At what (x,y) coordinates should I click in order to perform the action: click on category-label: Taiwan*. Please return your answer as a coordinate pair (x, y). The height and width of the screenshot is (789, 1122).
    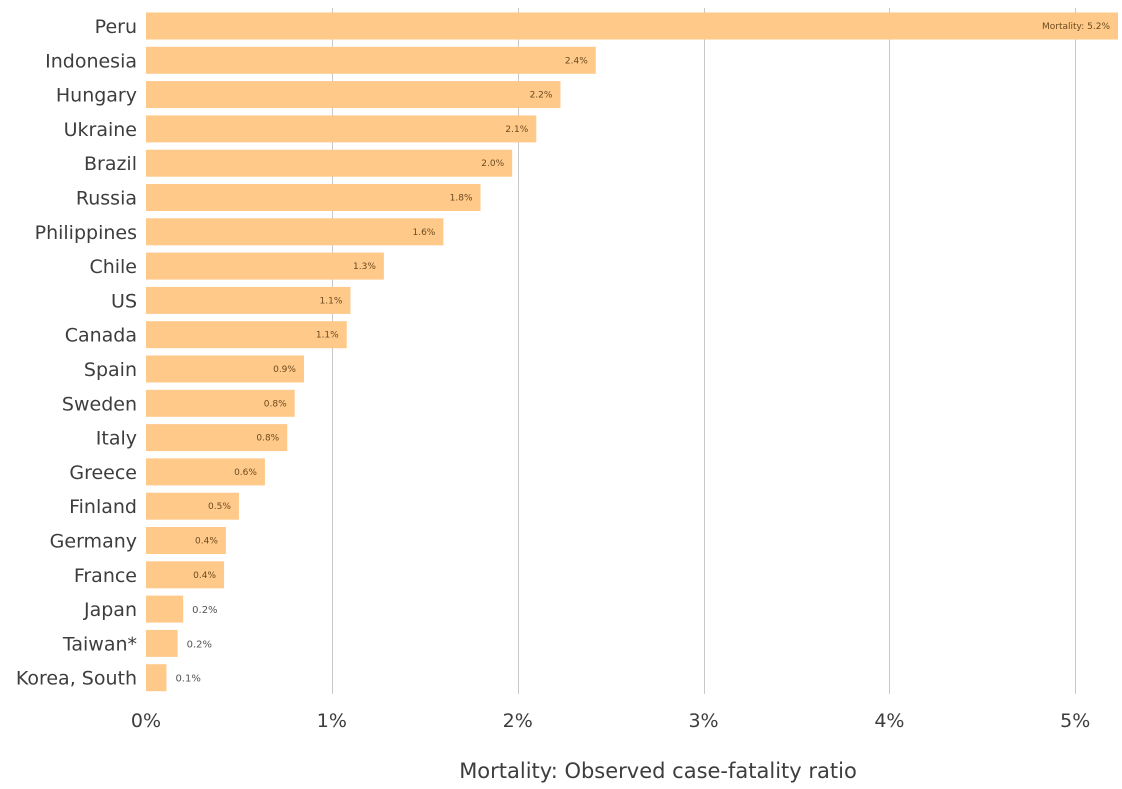
    Looking at the image, I should click on (99, 644).